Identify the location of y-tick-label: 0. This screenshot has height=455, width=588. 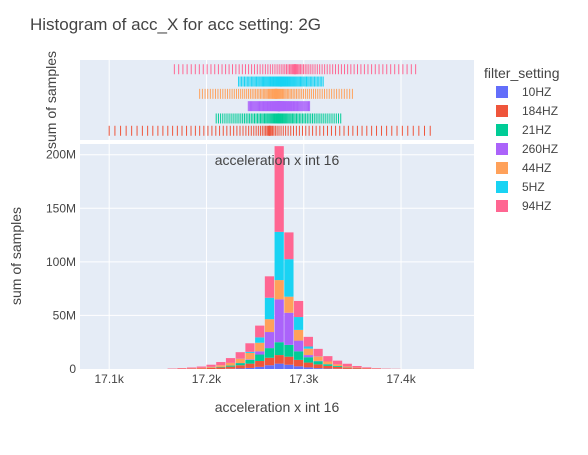
(72, 369).